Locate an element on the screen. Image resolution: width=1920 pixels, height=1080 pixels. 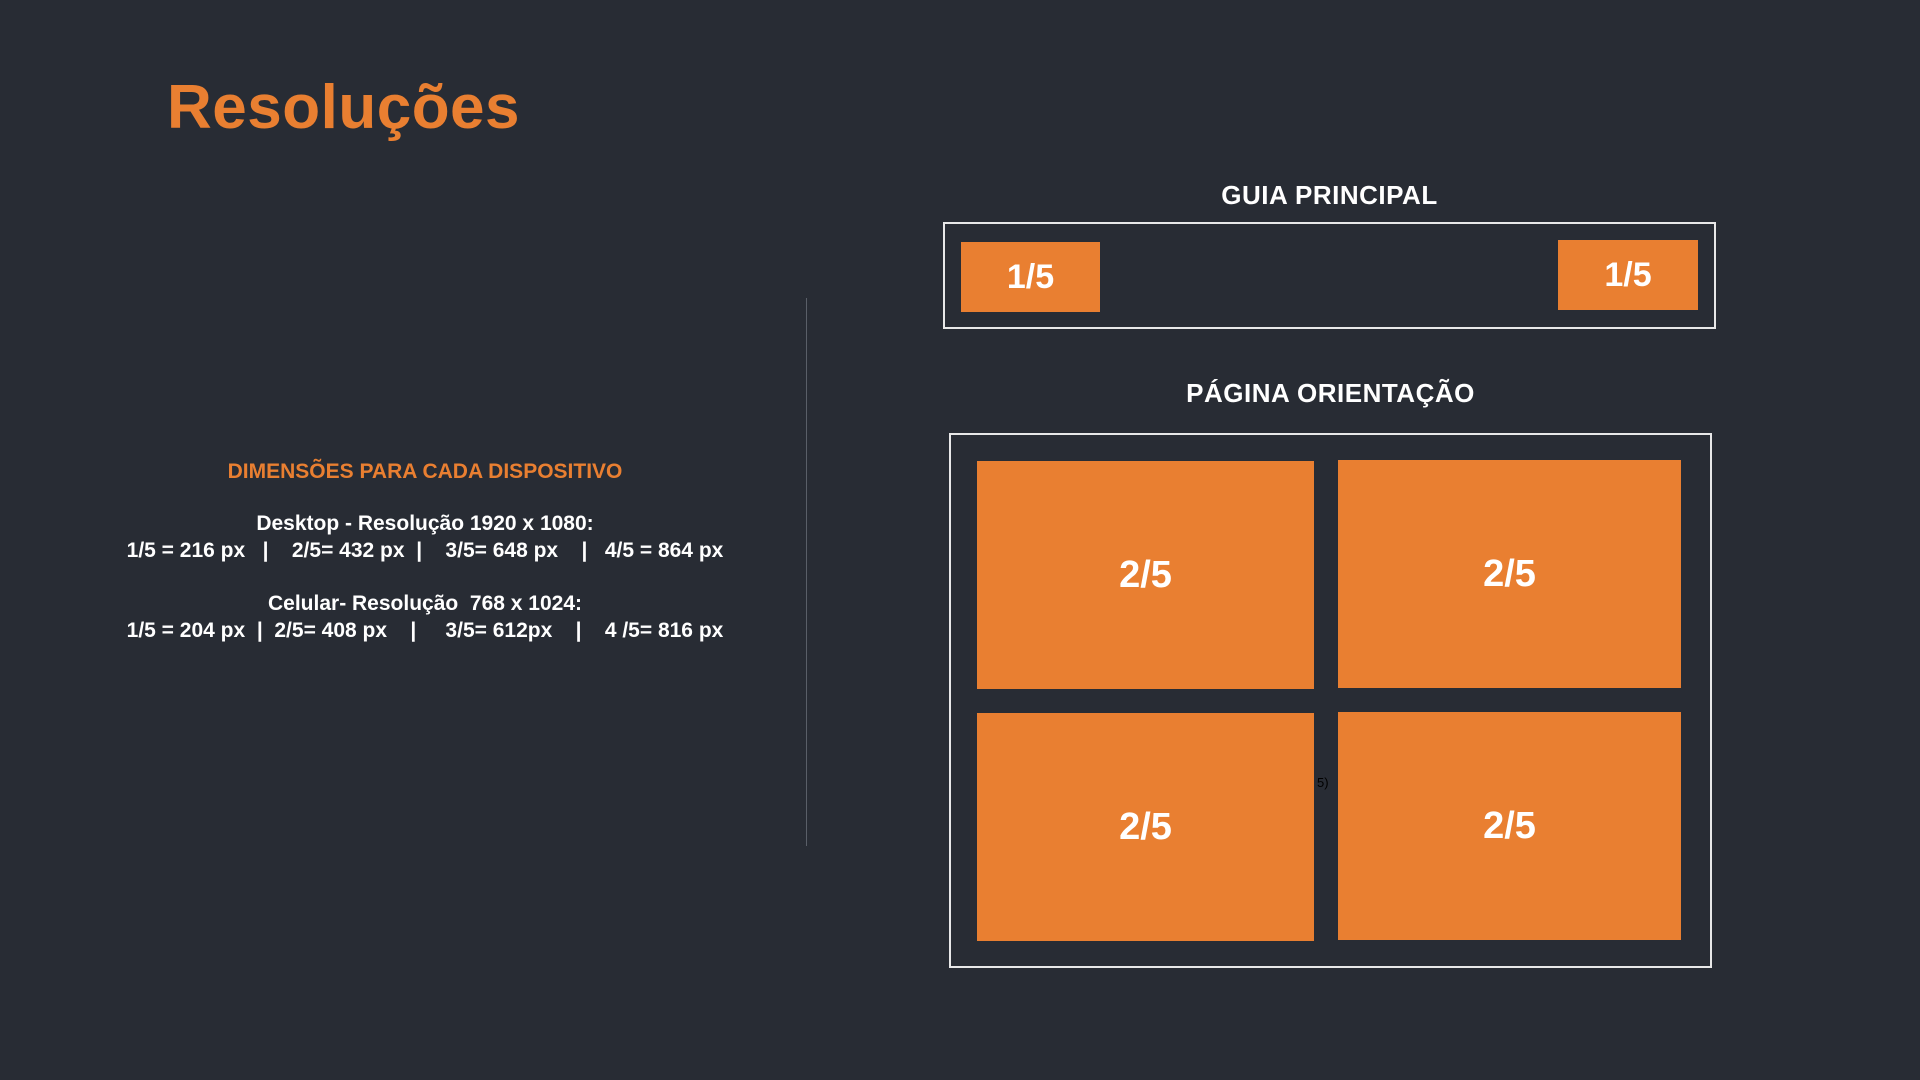
orientation-block-bottom-left: 2/5 is located at coordinates (1145, 827).